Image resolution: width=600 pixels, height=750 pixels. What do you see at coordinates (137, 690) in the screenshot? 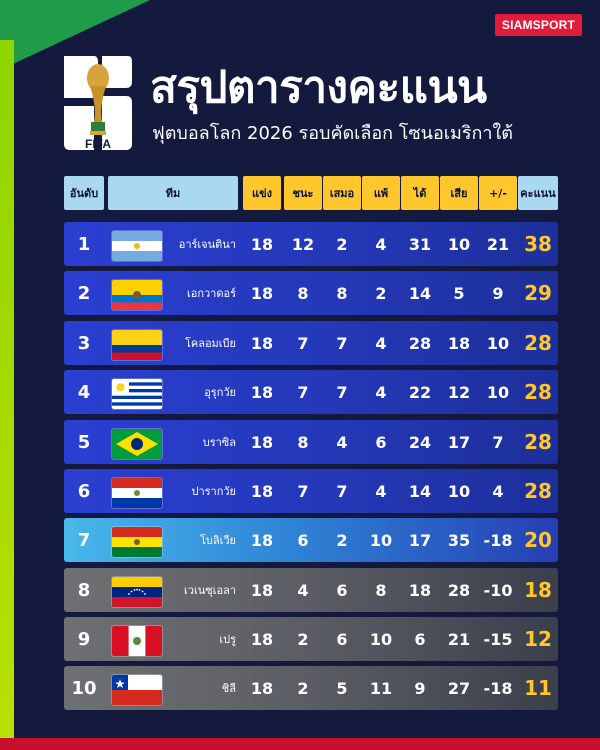
I see `chile-flag-icon` at bounding box center [137, 690].